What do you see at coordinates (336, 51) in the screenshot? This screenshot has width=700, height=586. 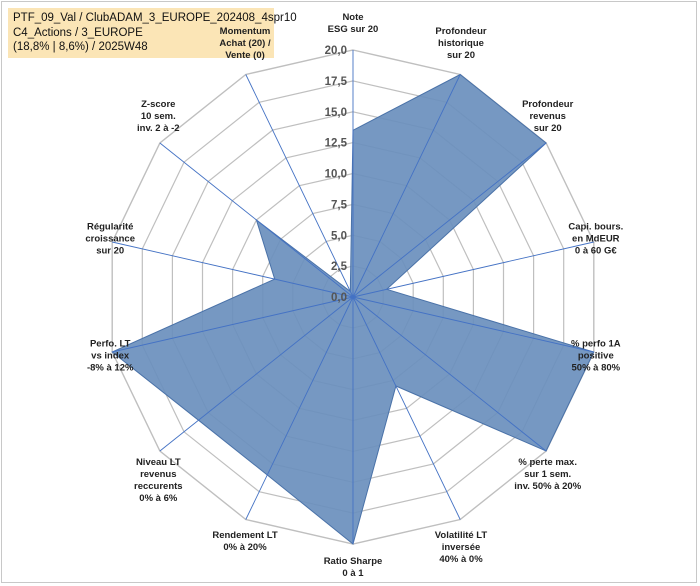 I see `tick-label: 20,0` at bounding box center [336, 51].